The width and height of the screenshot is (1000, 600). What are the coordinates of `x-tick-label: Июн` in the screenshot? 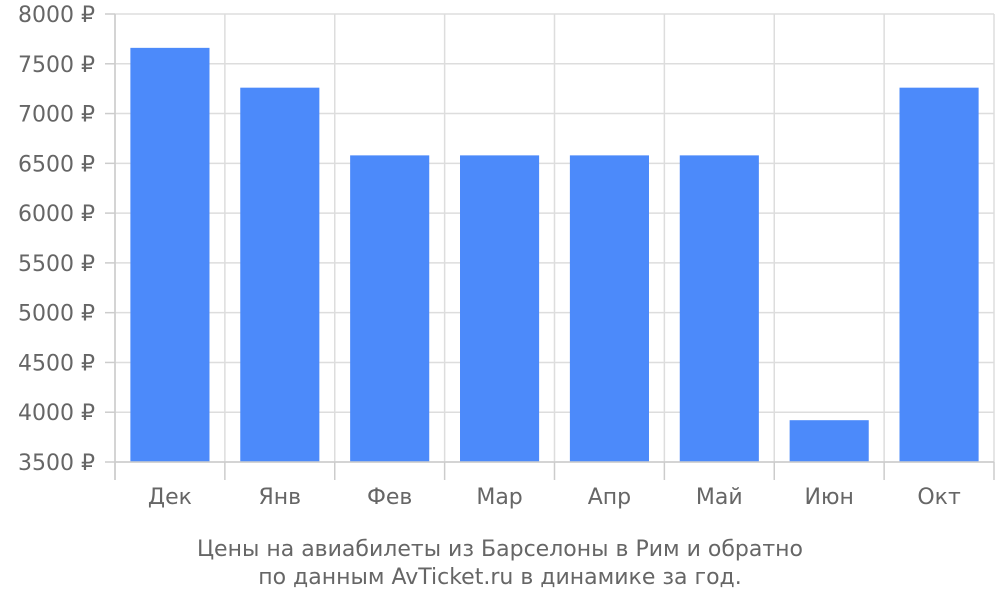 It's located at (829, 497).